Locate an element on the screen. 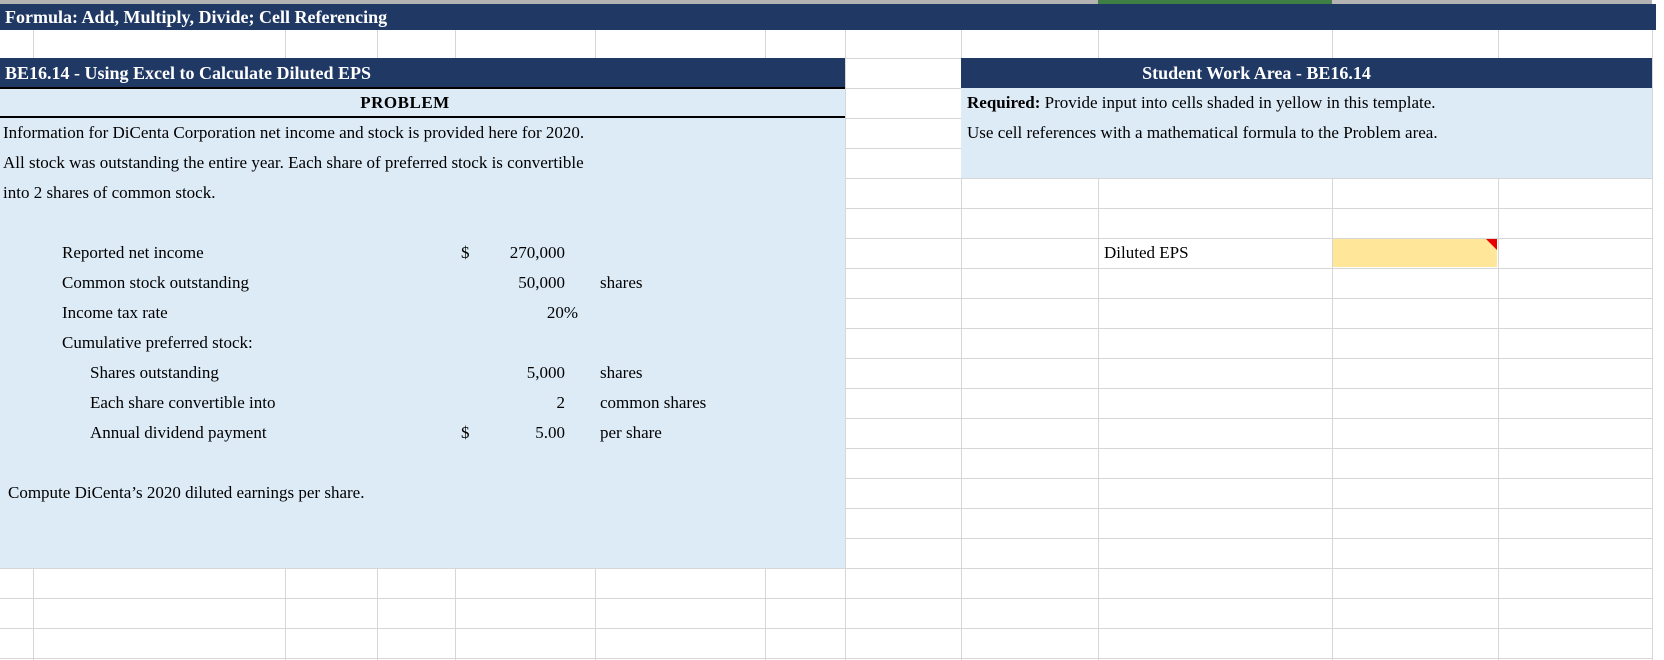 Image resolution: width=1664 pixels, height=660 pixels. row-value: 270,000 is located at coordinates (537, 252).